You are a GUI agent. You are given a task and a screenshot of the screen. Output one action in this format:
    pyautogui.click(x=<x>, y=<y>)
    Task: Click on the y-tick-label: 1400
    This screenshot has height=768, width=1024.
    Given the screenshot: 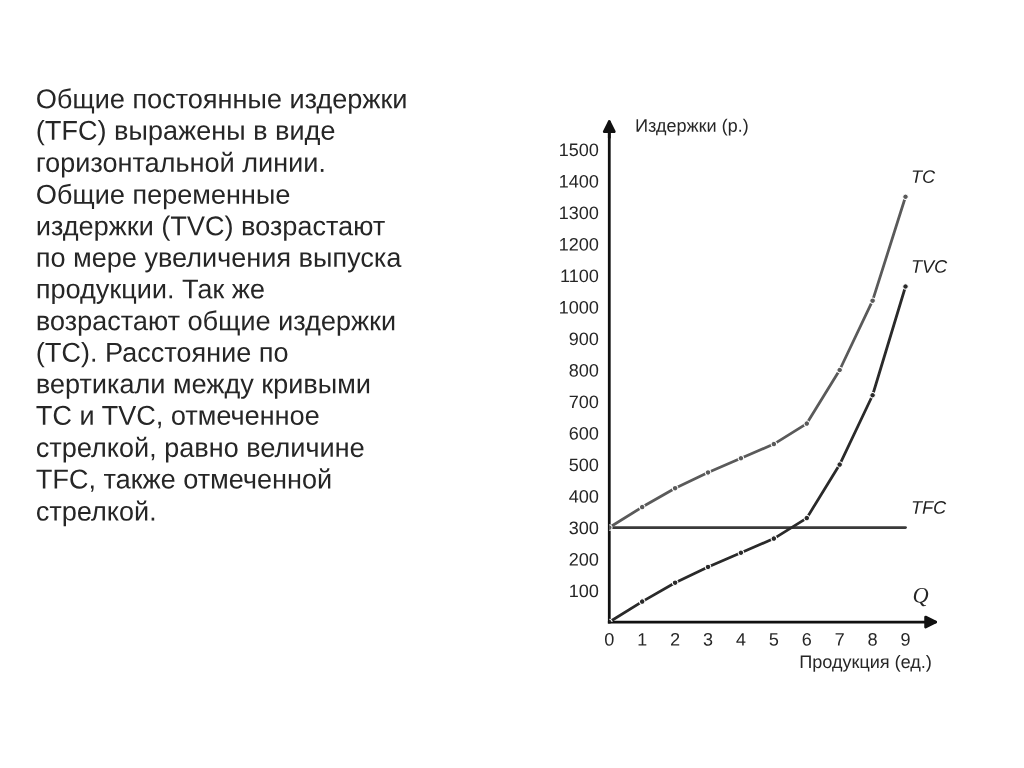 What is the action you would take?
    pyautogui.click(x=579, y=181)
    